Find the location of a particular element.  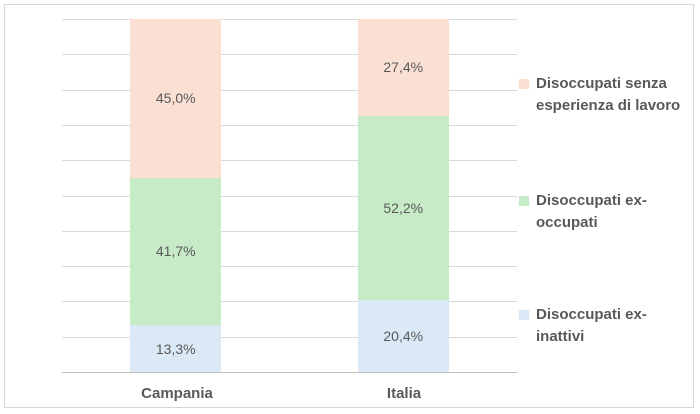

legend-item-senza-esperienza: Disoccupati senza esperienza di lavoro is located at coordinates (607, 95).